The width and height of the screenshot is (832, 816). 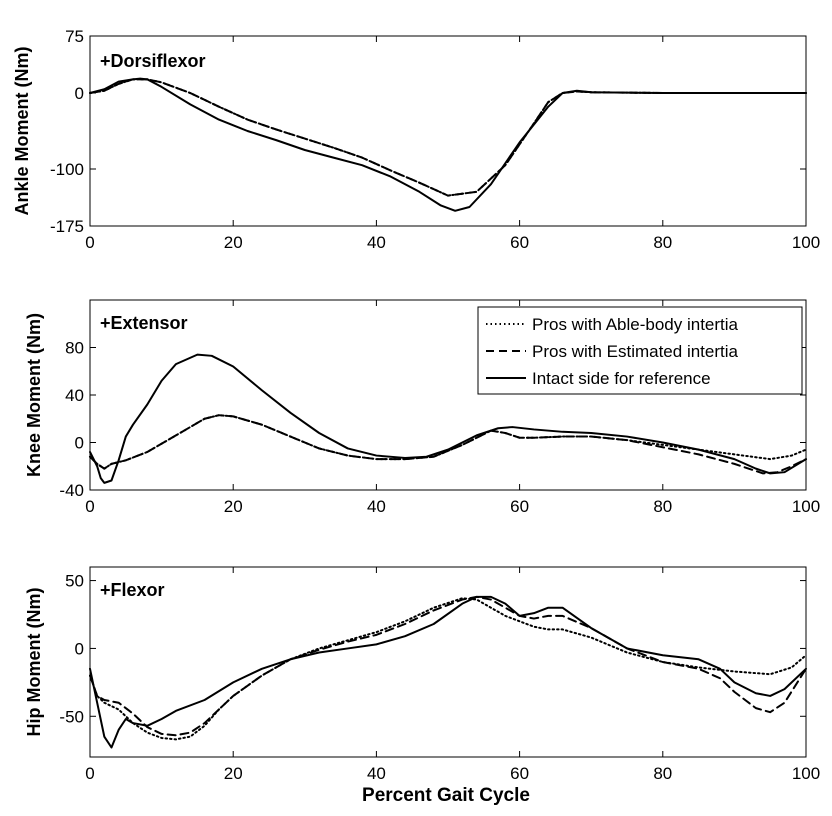 What do you see at coordinates (74, 348) in the screenshot?
I see `y-tick-label: 80` at bounding box center [74, 348].